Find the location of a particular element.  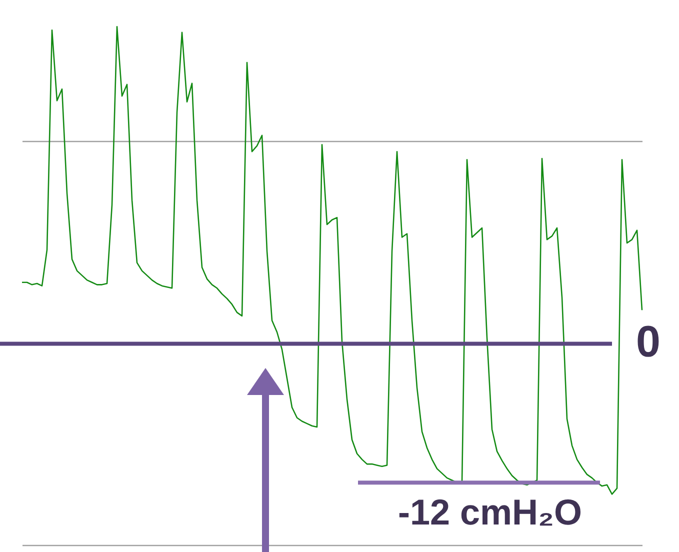

ref-line-label: -12 cmH₂O is located at coordinates (490, 512).